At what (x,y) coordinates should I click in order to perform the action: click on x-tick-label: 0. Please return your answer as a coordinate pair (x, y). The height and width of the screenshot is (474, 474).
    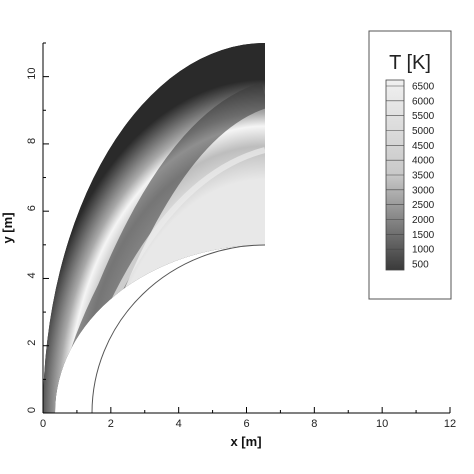
    Looking at the image, I should click on (43, 424).